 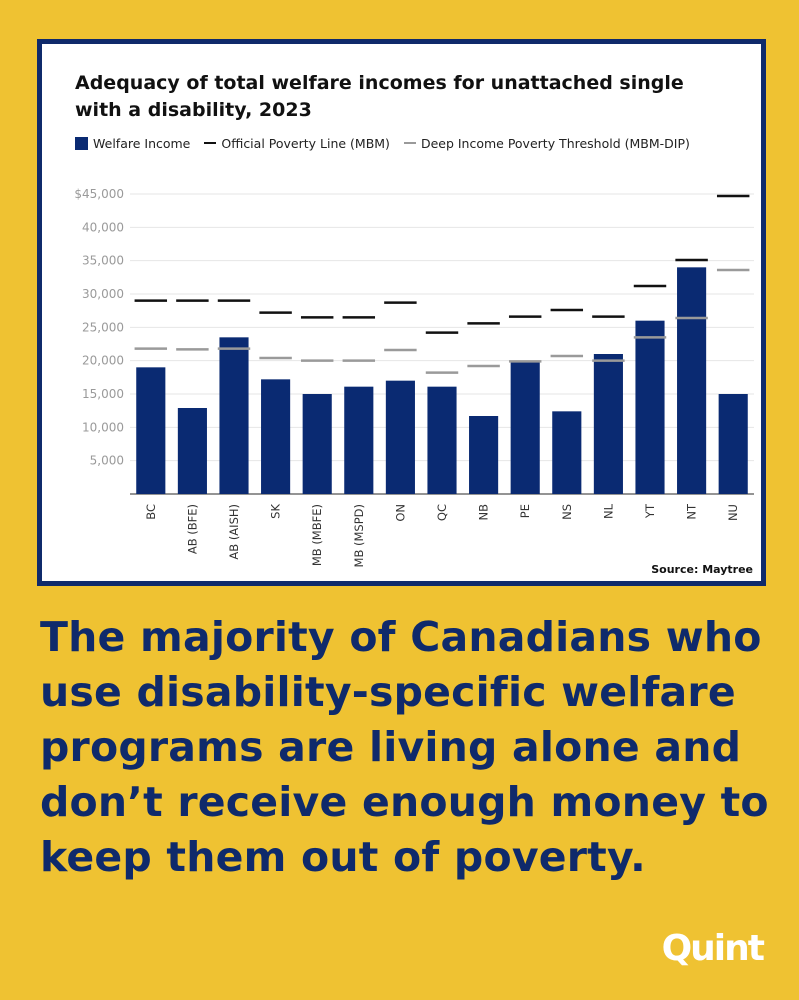 What do you see at coordinates (702, 569) in the screenshot?
I see `source-note: Source: Maytree` at bounding box center [702, 569].